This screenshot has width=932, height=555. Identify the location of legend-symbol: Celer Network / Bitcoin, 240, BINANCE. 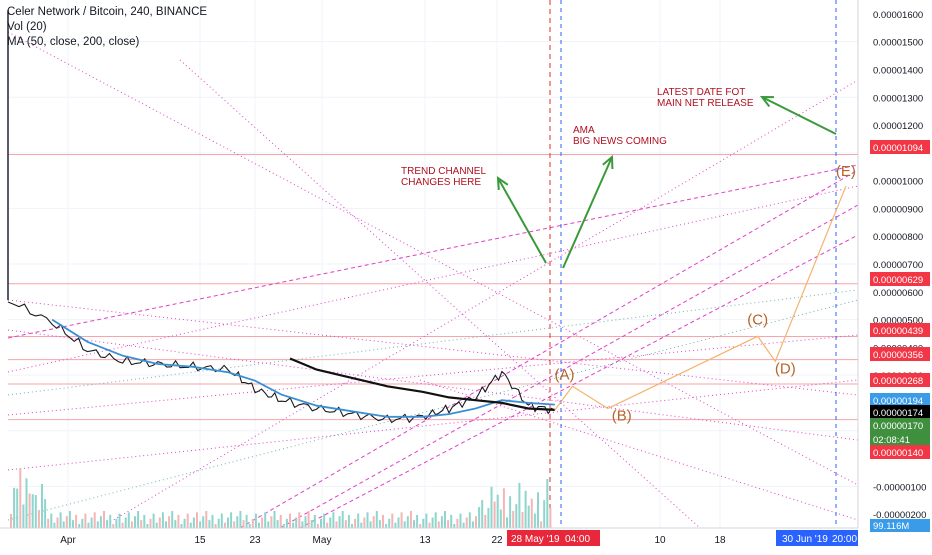
(107, 12).